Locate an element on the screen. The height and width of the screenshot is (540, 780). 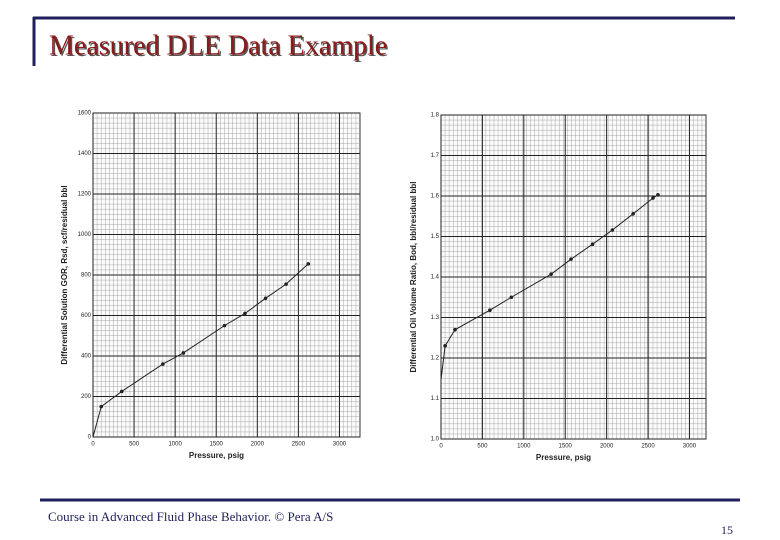
y-tick-label: 1400 is located at coordinates (85, 154).